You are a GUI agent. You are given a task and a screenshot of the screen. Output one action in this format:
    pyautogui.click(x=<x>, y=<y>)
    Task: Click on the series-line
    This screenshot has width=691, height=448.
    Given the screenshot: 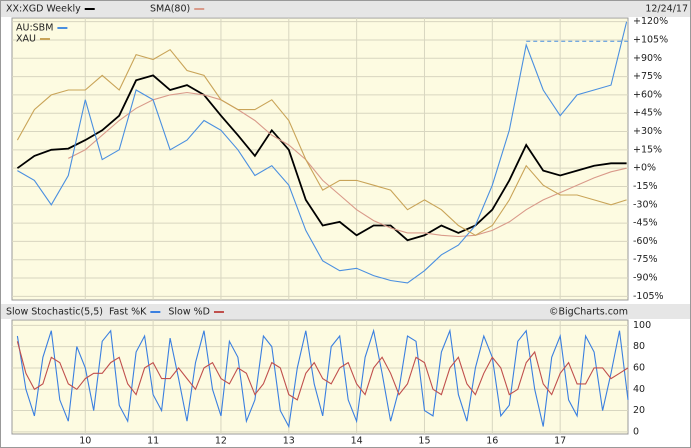 What is the action you would take?
    pyautogui.click(x=322, y=371)
    